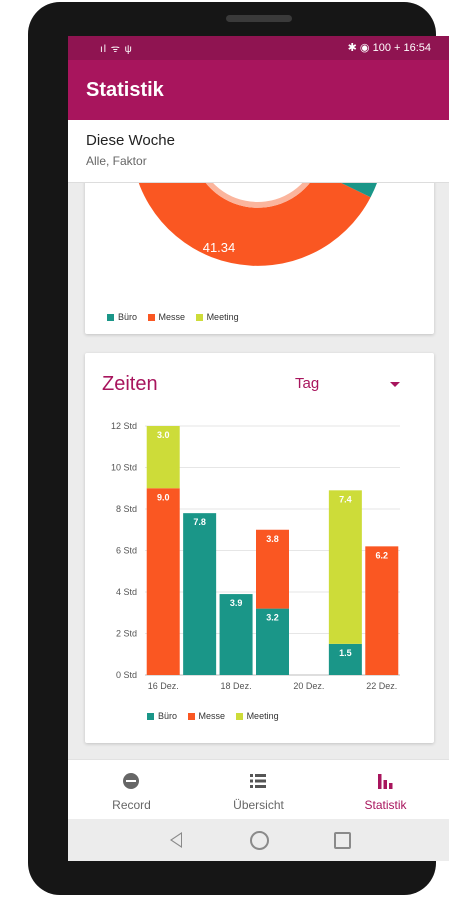 The image size is (461, 900). Describe the element at coordinates (307, 383) in the screenshot. I see `dropdown-value: Tag` at that location.